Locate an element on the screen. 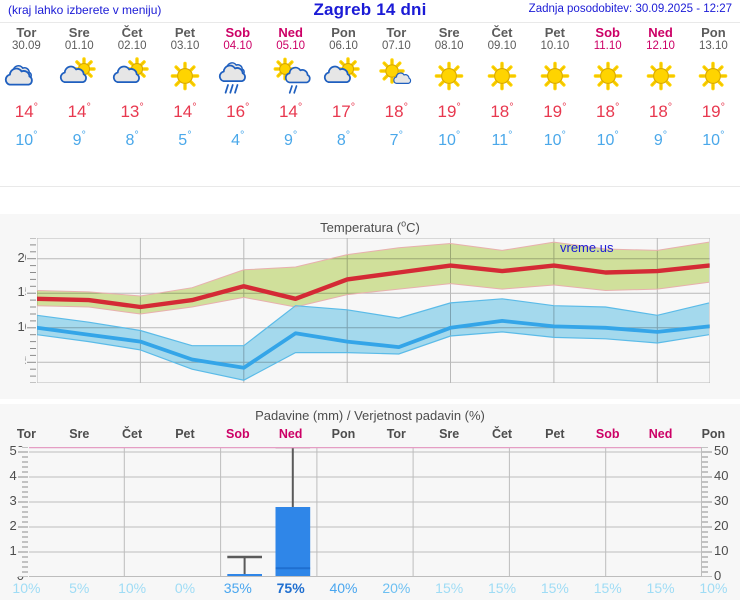  precipitation-chart-title: Padavine (mm) / Verjetnost padavin (%) is located at coordinates (370, 415).